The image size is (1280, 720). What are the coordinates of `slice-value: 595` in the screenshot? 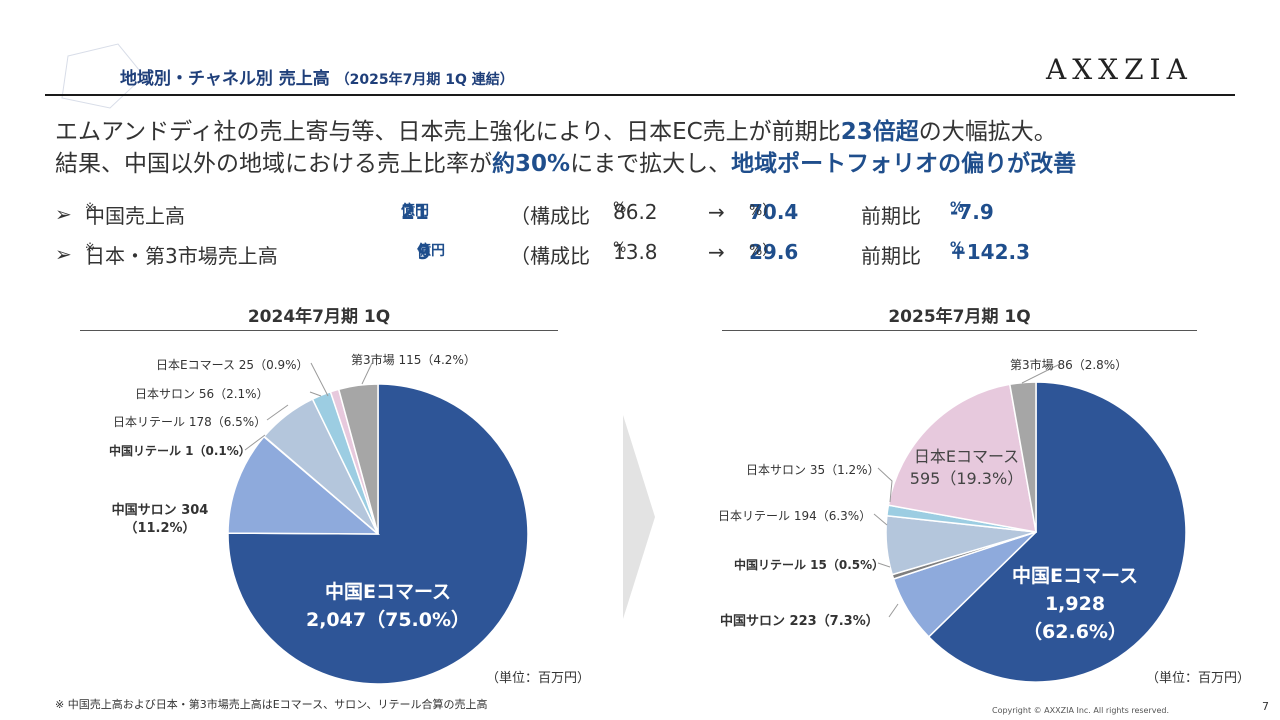 It's located at (925, 478).